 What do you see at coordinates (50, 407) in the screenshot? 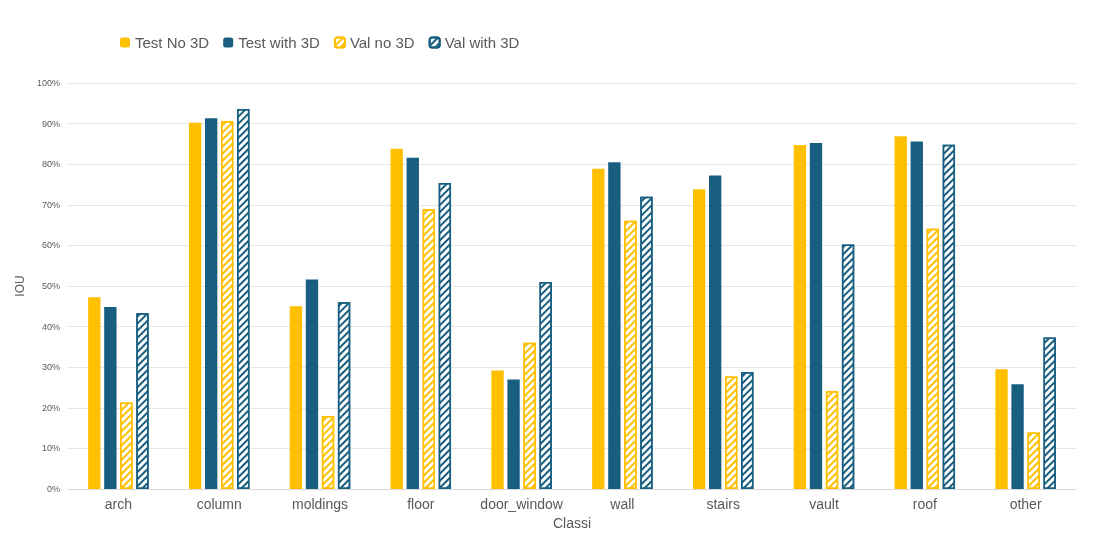
I see `y-tick-label: 20%` at bounding box center [50, 407].